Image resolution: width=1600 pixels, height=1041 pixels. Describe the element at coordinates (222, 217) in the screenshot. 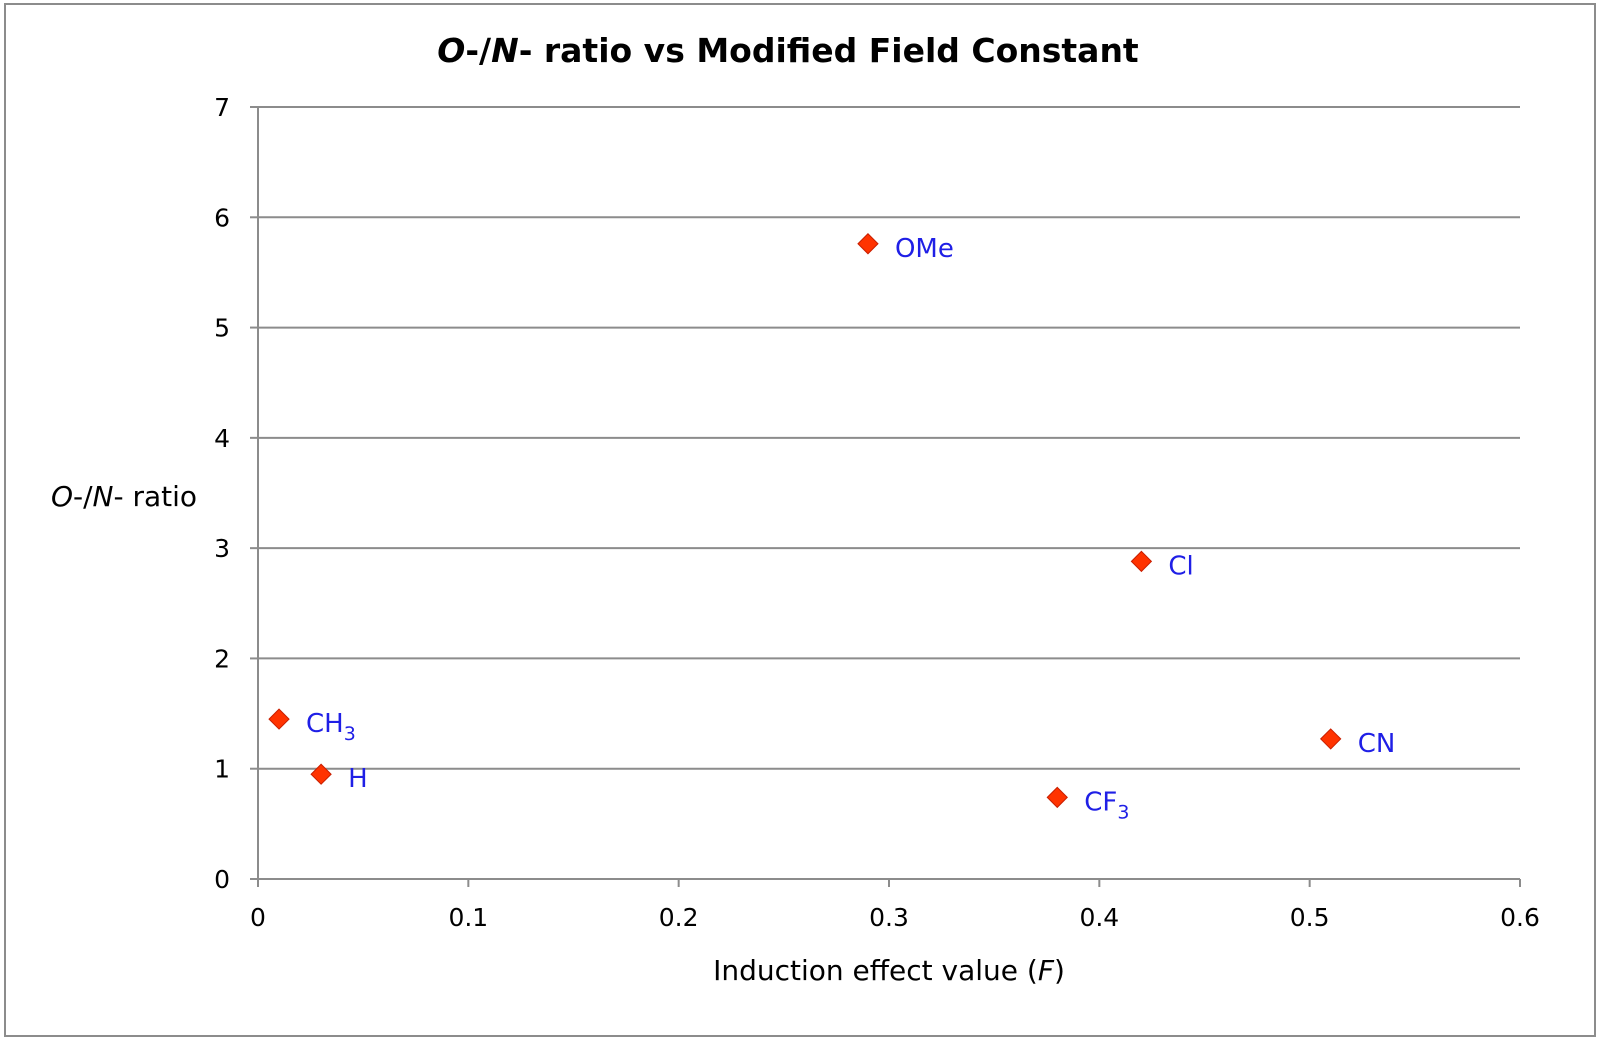

I see `y-tick-label: 6` at that location.